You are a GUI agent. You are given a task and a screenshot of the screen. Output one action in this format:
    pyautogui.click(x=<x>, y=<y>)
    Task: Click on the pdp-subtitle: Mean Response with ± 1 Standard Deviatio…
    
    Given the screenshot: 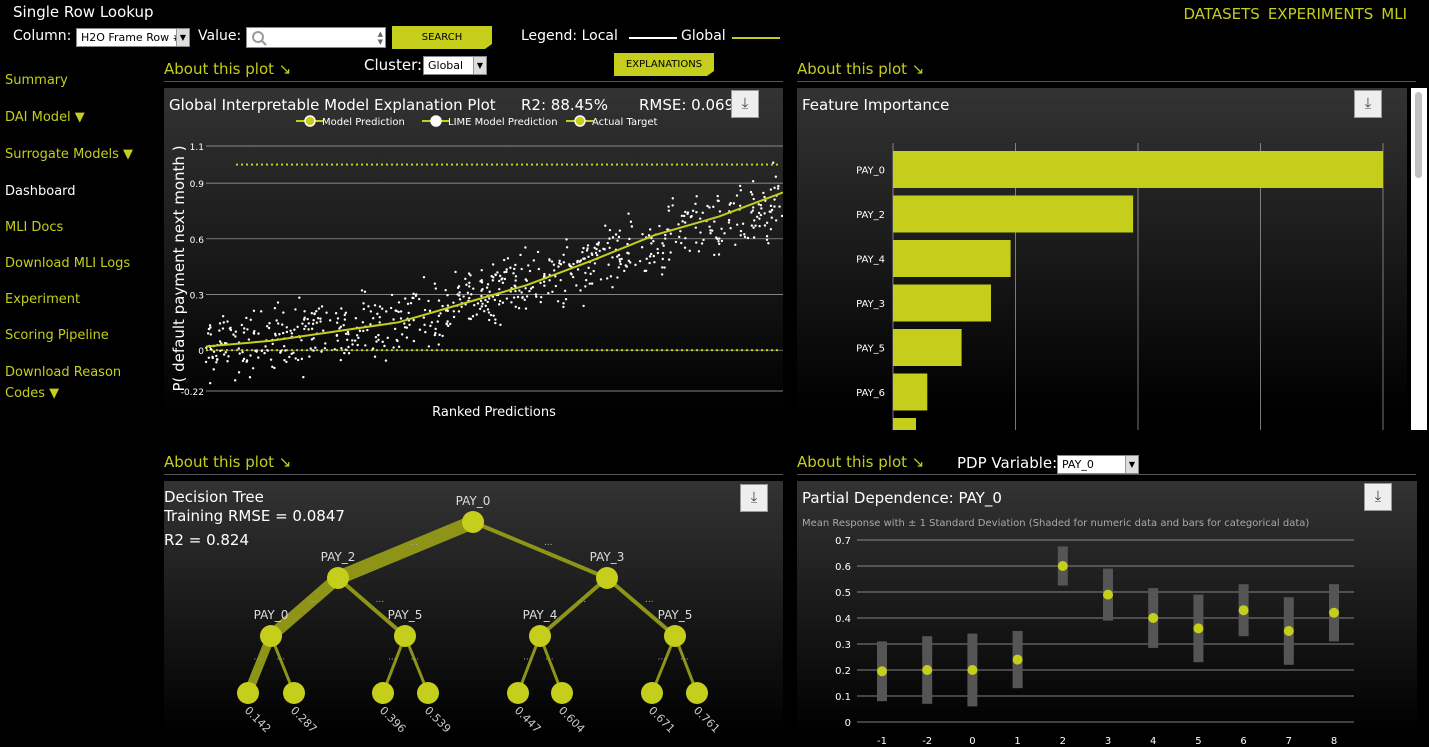 What is the action you would take?
    pyautogui.click(x=1056, y=523)
    